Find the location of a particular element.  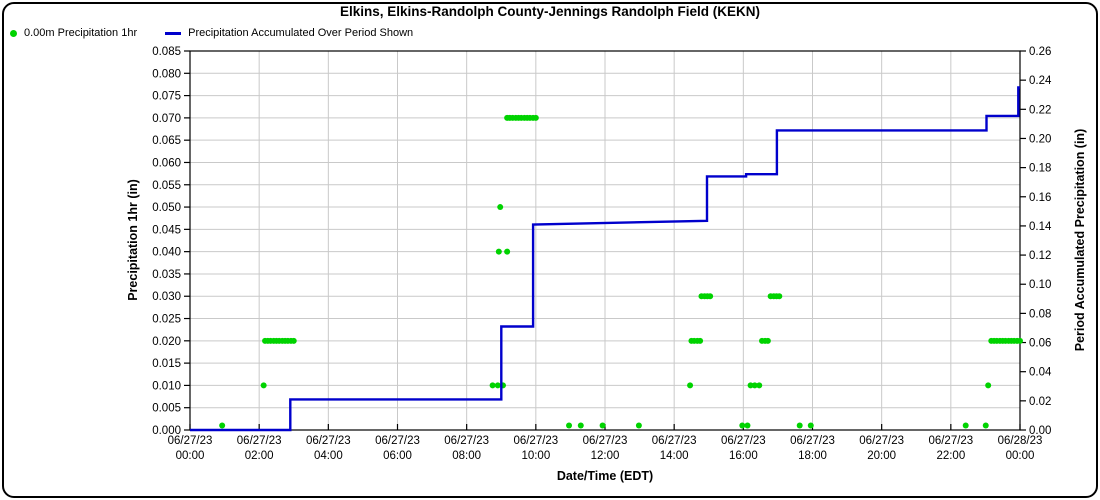

blue-line-icon is located at coordinates (173, 33).